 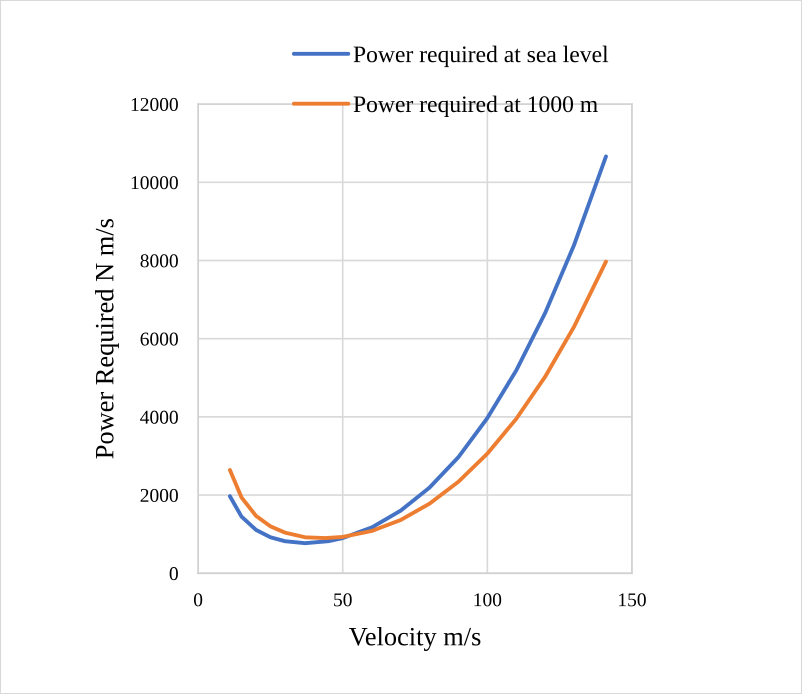 I want to click on legend-label: Power required at sea level, so click(x=481, y=57).